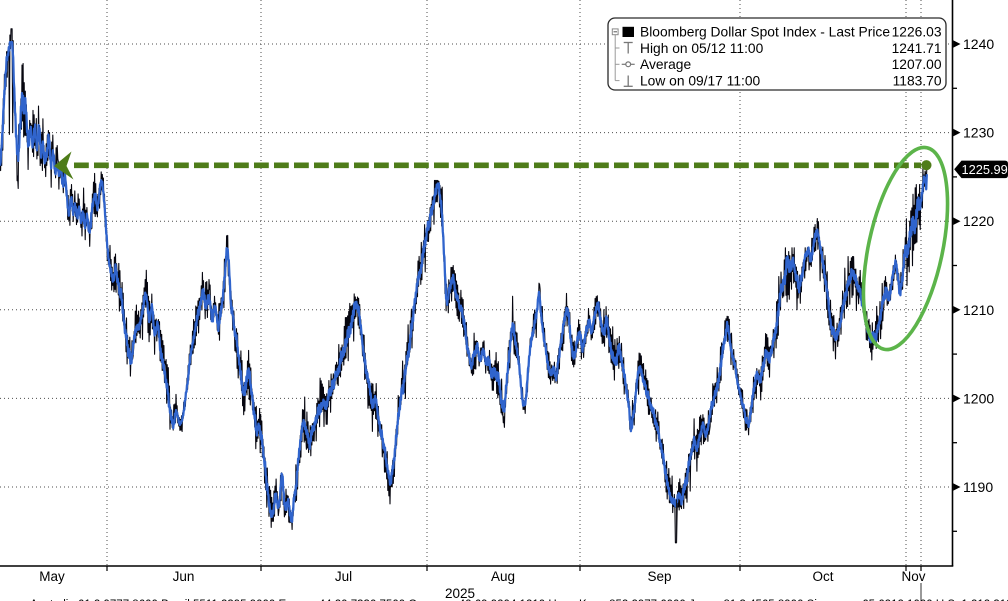  What do you see at coordinates (702, 48) in the screenshot?
I see `svg-text: High on 05/12 11:00` at bounding box center [702, 48].